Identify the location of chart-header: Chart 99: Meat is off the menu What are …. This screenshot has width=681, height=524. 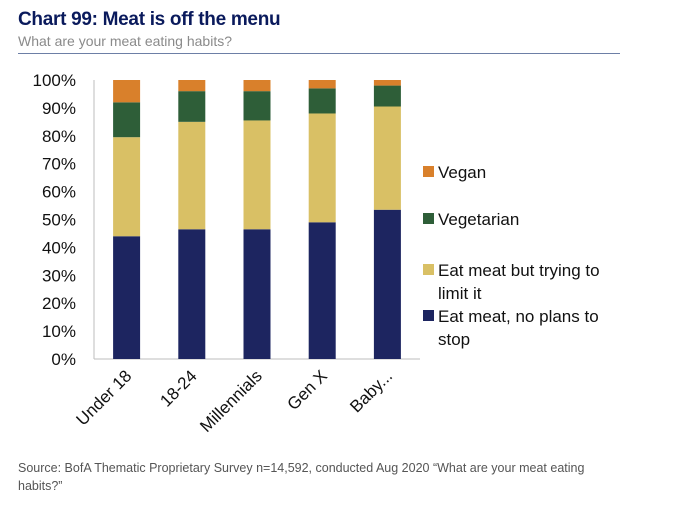
(318, 29).